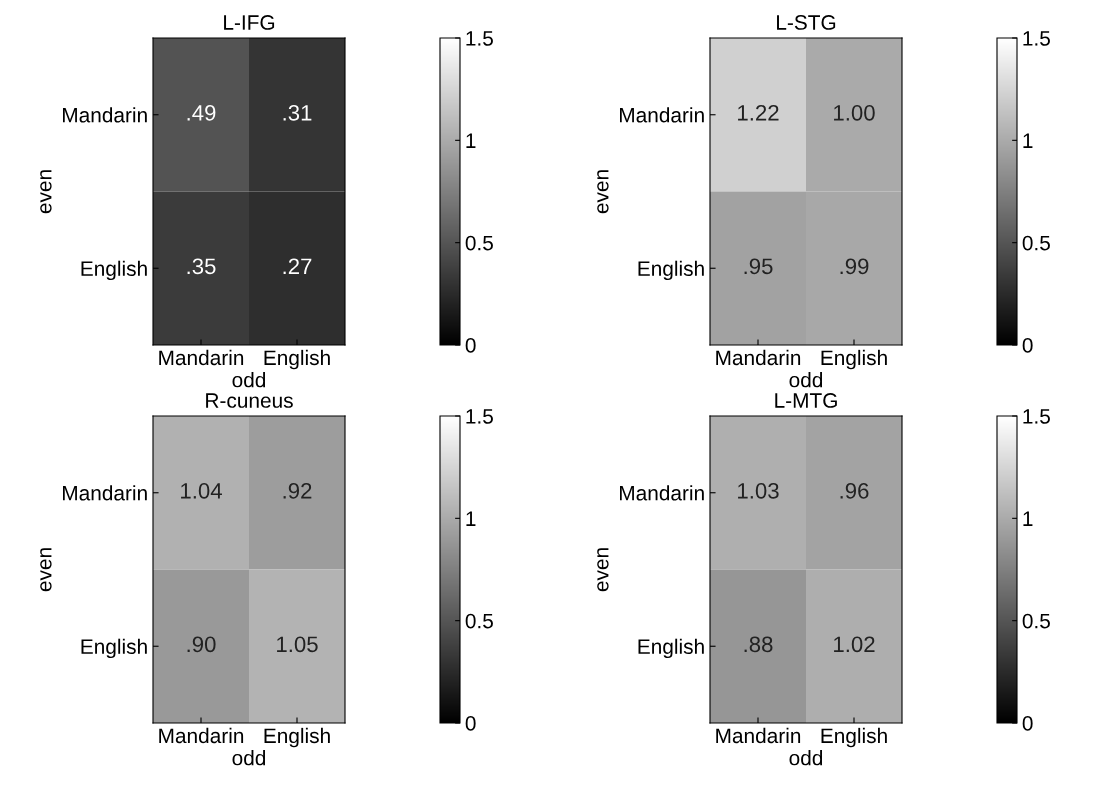  What do you see at coordinates (806, 400) in the screenshot?
I see `chart-title: L-MTG` at bounding box center [806, 400].